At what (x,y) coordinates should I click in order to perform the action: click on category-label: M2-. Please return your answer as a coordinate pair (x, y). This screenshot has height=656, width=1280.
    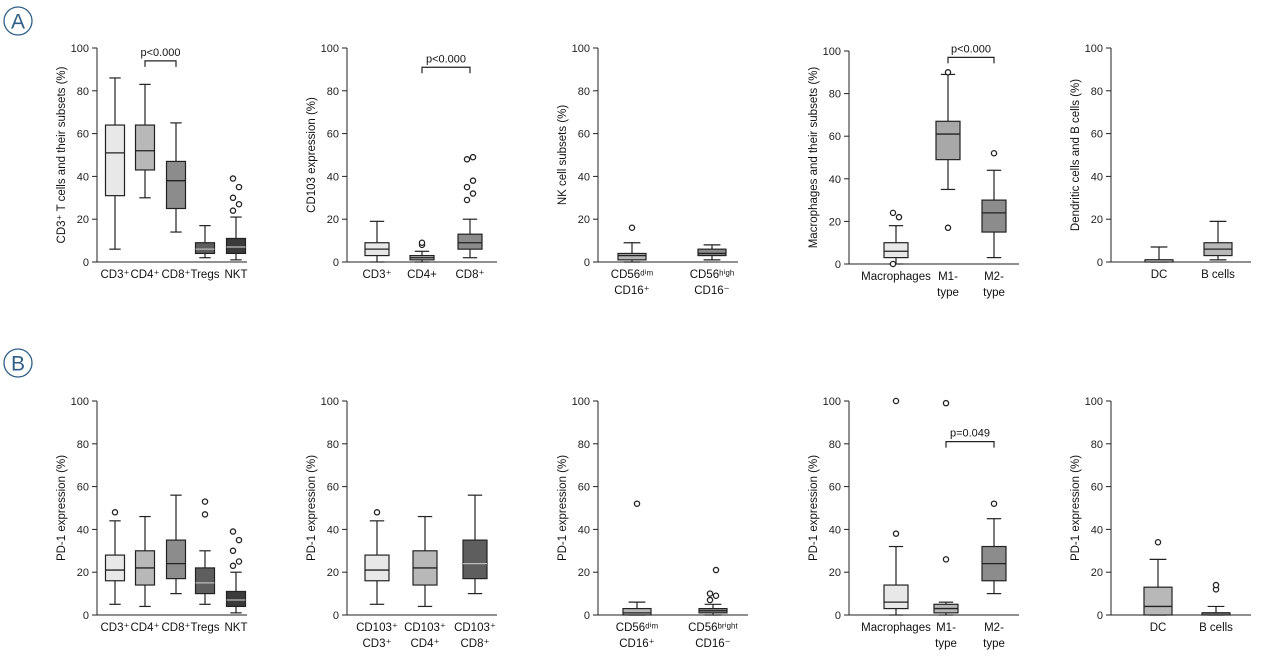
    Looking at the image, I should click on (994, 628).